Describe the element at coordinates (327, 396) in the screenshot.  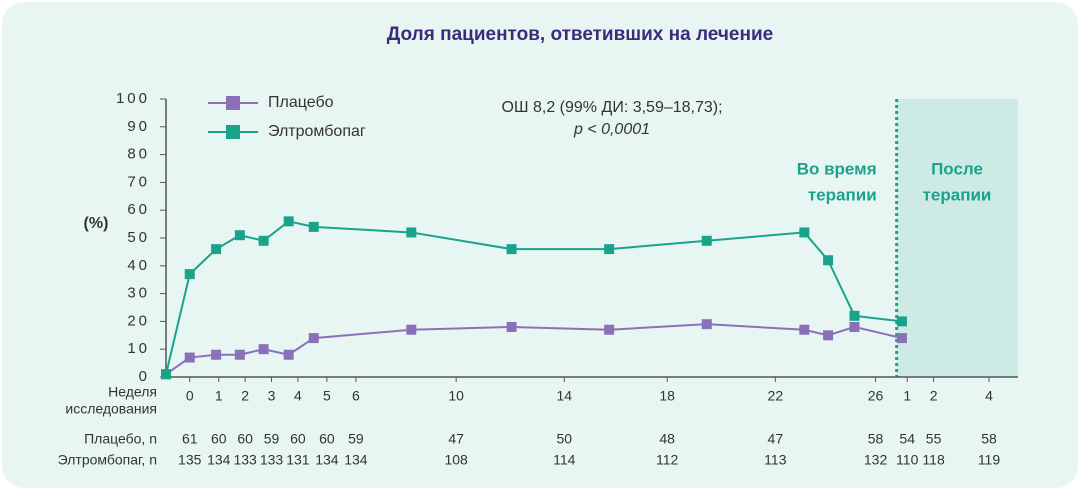
I see `x-tick-label: 5` at that location.